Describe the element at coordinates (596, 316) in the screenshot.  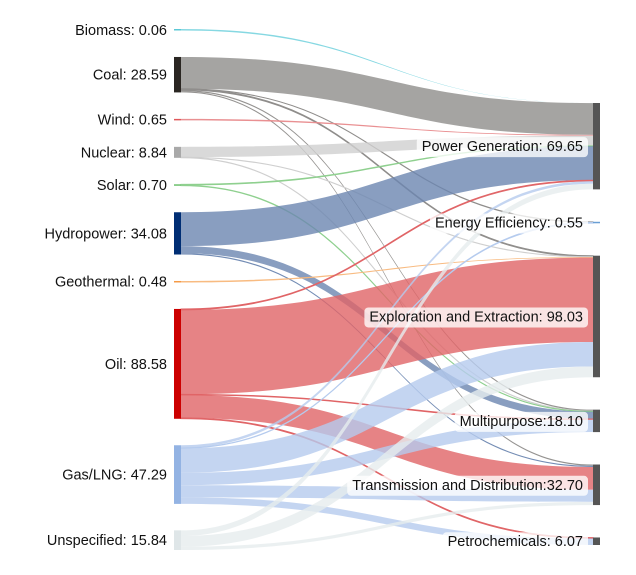
I see `target-node-exploration` at that location.